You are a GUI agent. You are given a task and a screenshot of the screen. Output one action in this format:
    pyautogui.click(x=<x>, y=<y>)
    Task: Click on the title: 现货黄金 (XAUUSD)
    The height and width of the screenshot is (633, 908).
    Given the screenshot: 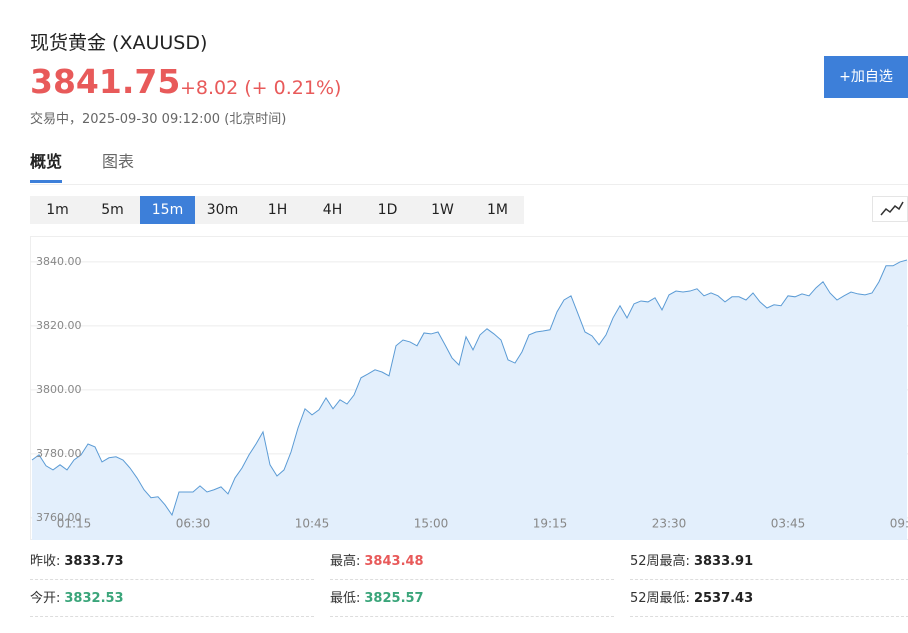 What is the action you would take?
    pyautogui.click(x=119, y=43)
    